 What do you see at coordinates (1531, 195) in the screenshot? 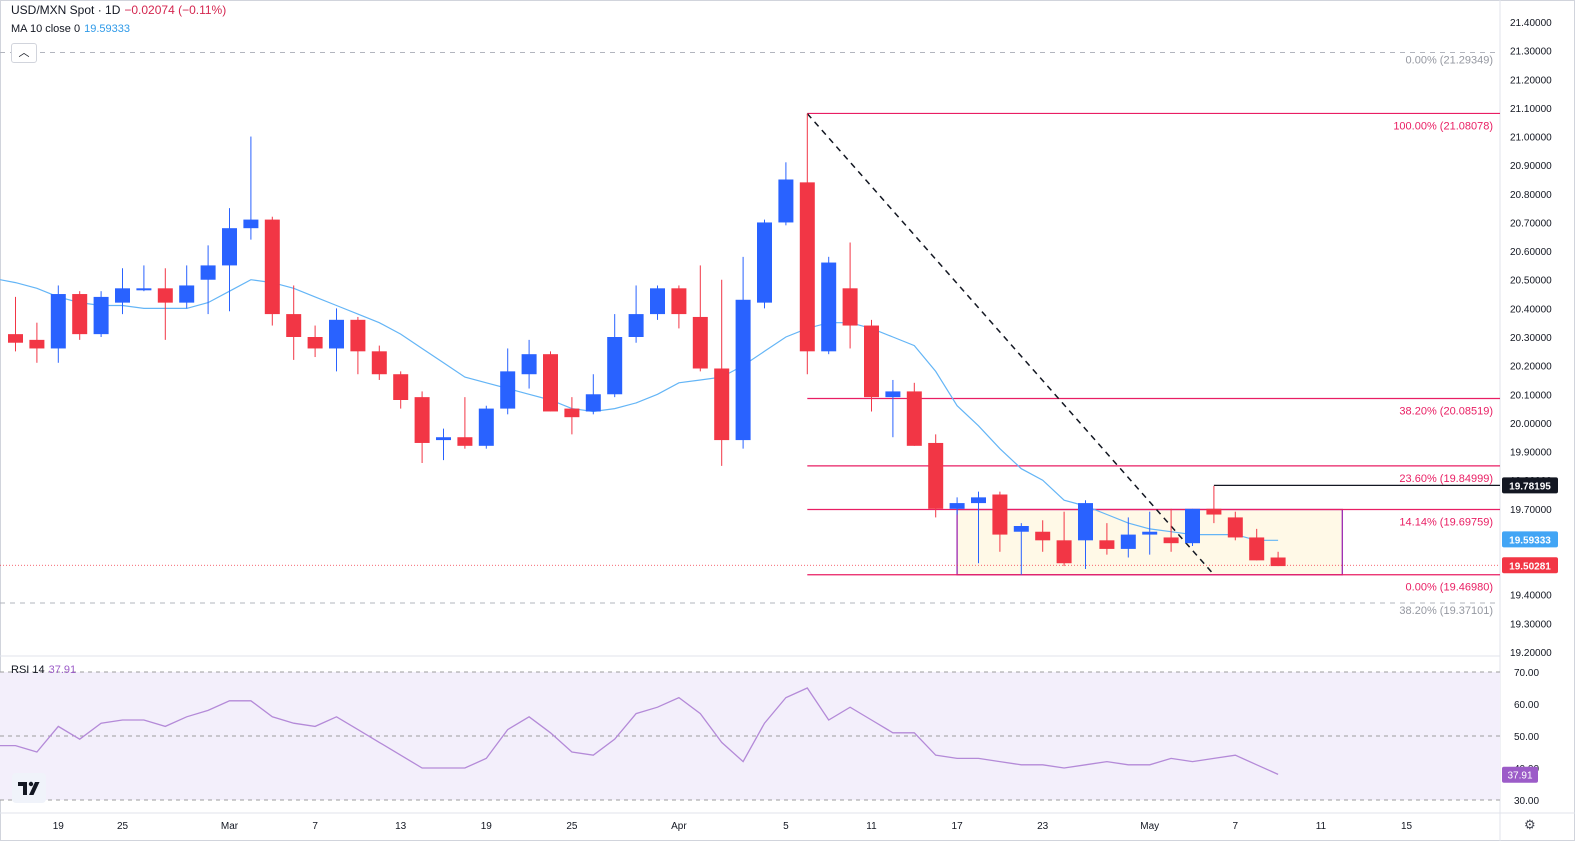
I see `price-tick-label: 20.80000` at bounding box center [1531, 195].